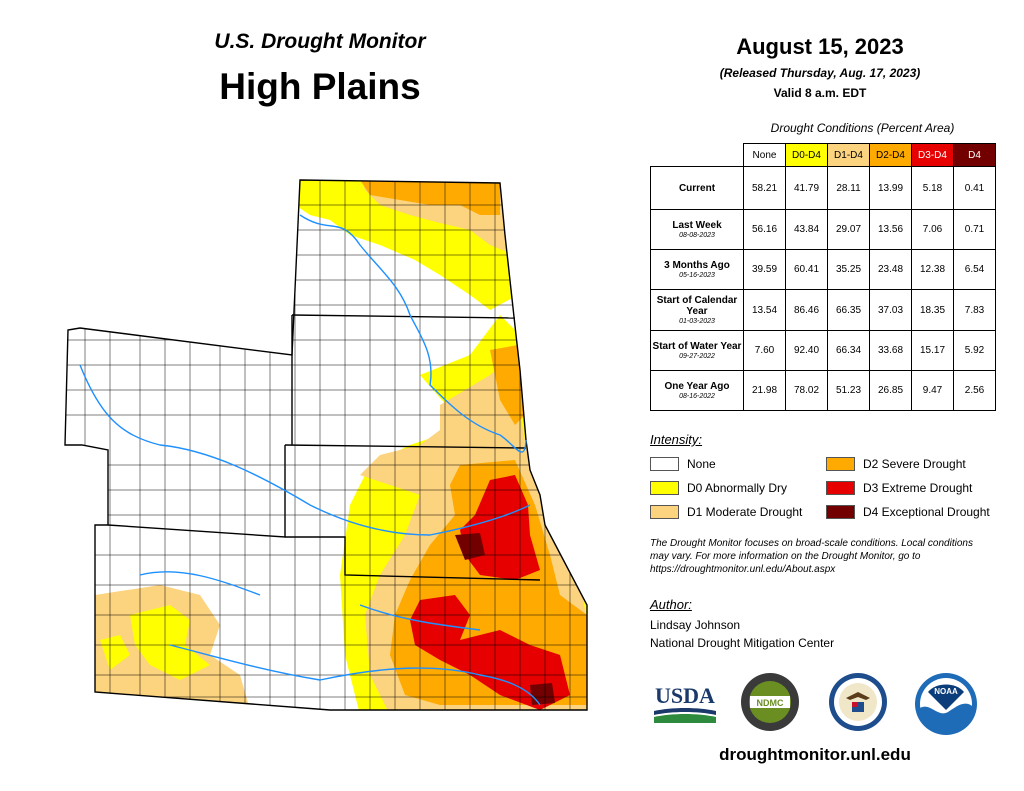 The height and width of the screenshot is (791, 1024). I want to click on author-org: National Drought Mitigation Center, so click(742, 643).